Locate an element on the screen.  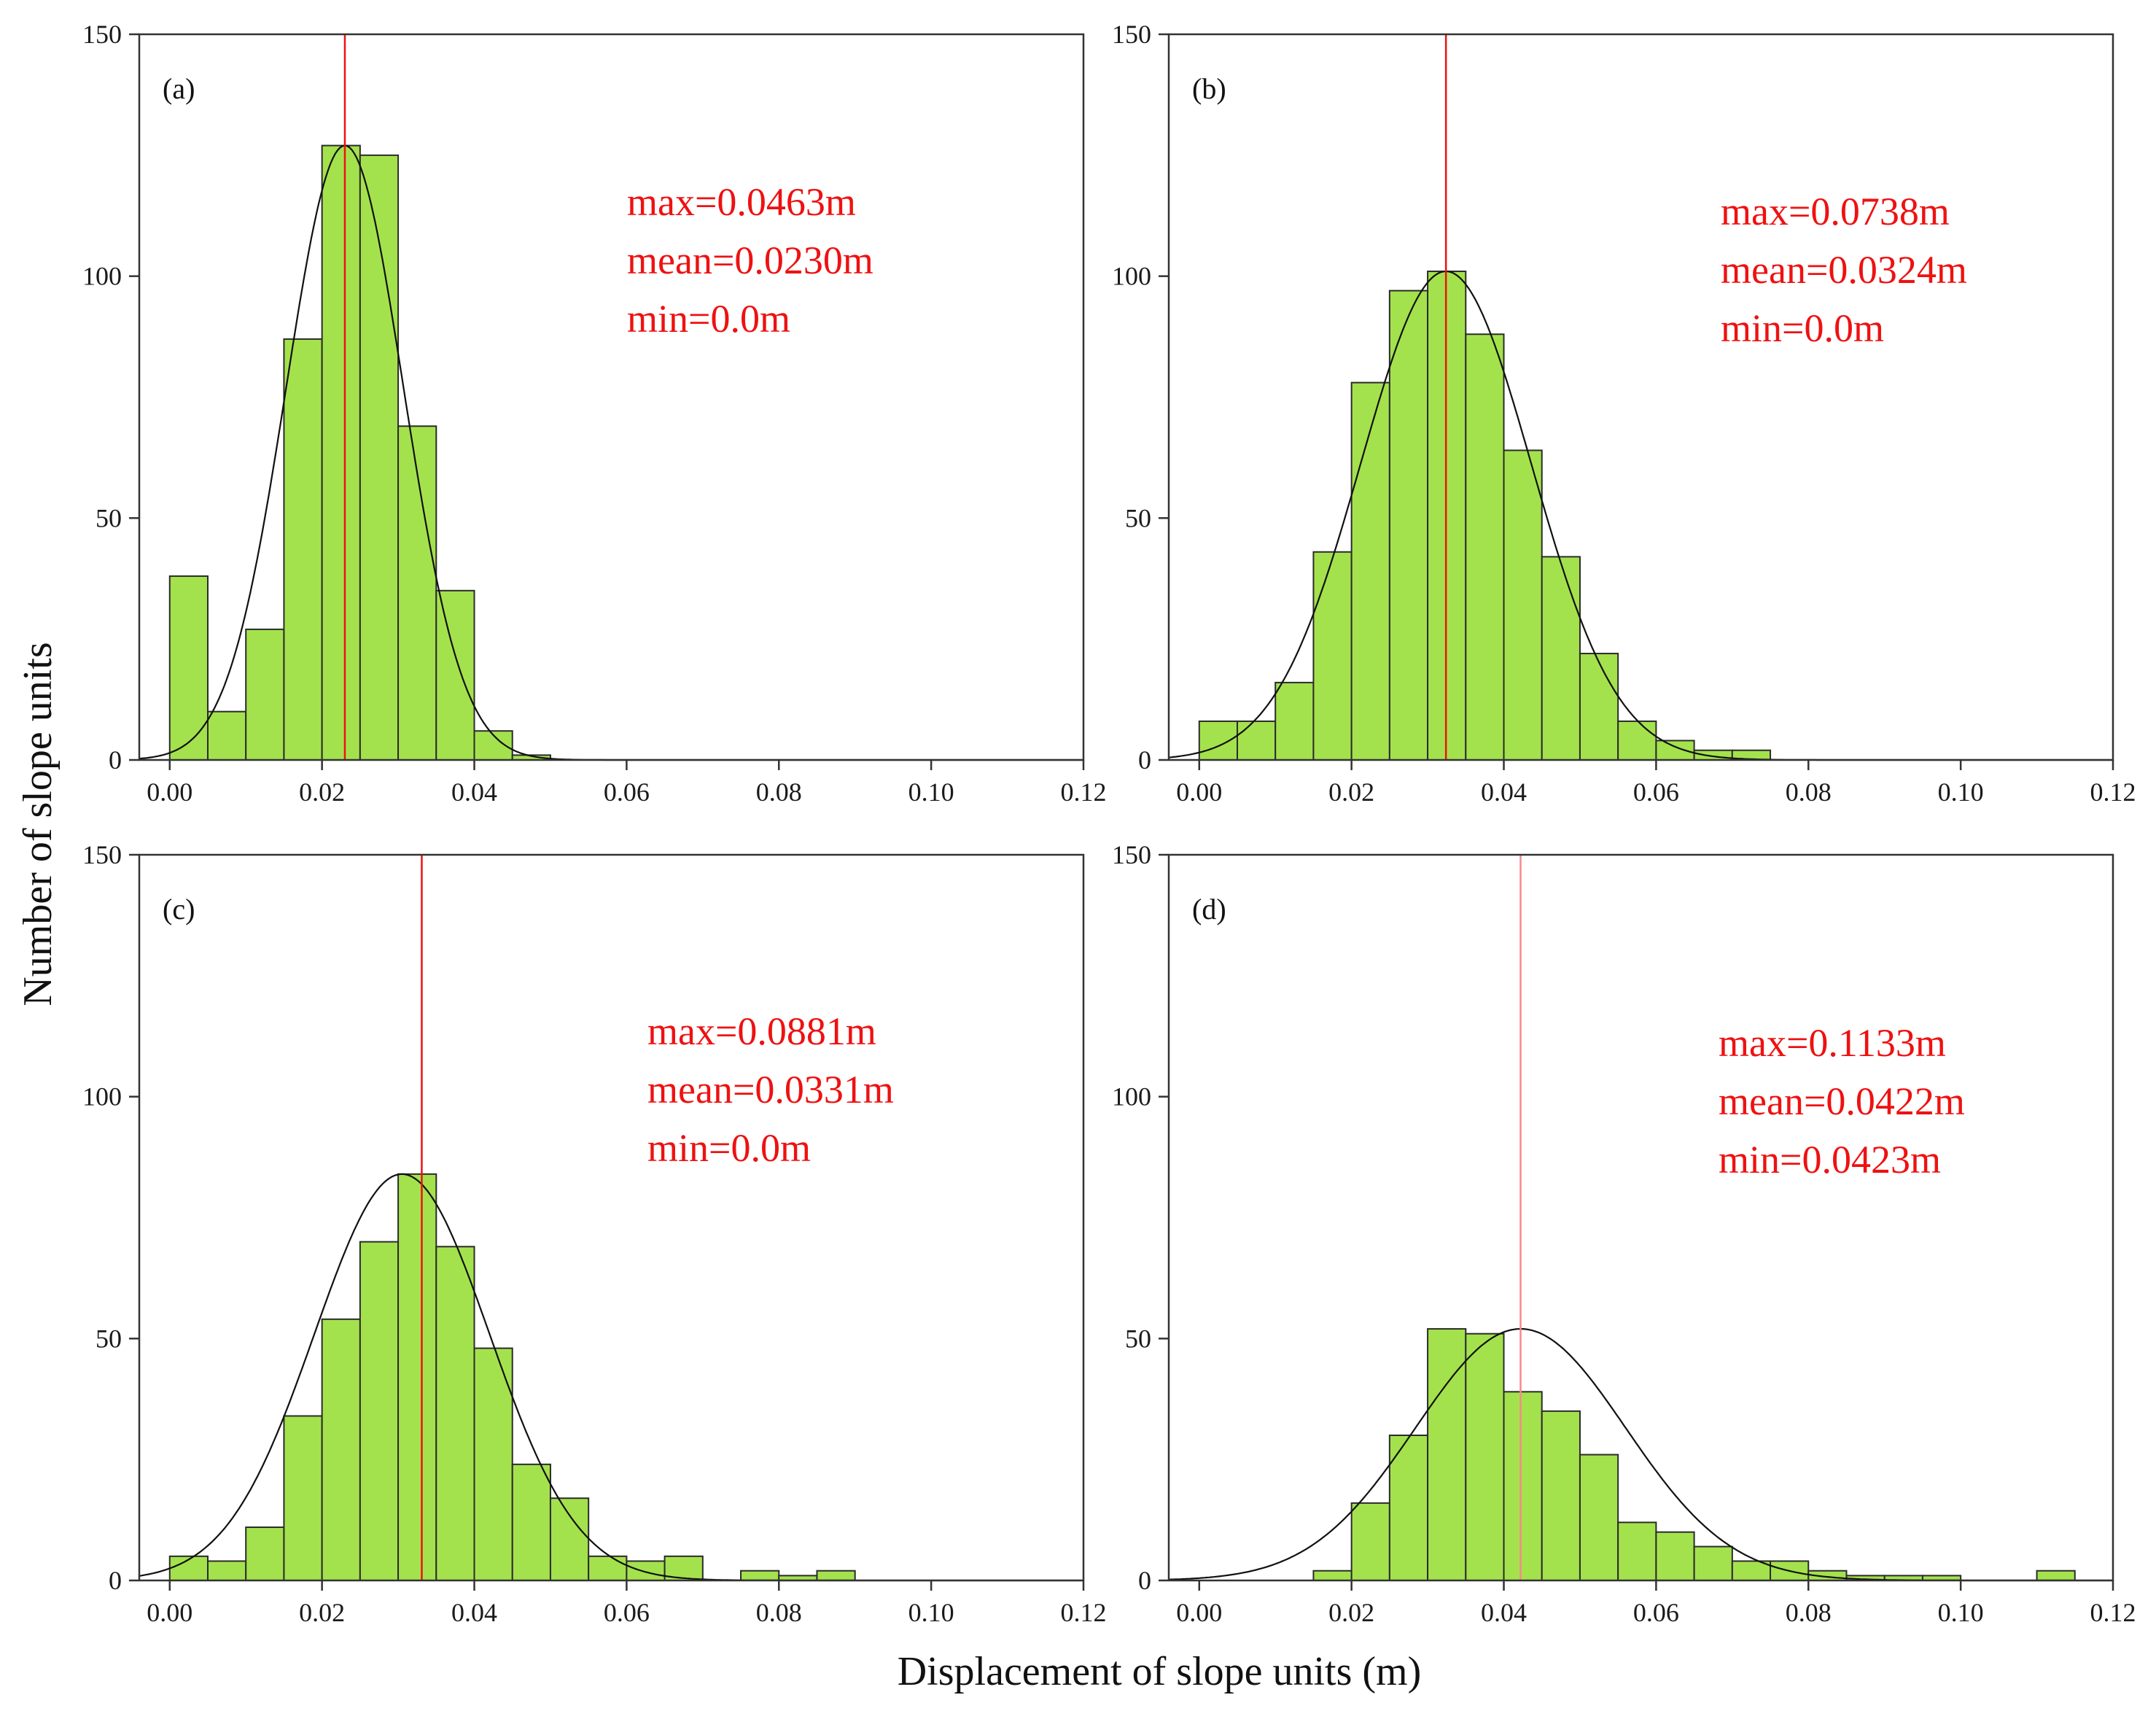
stat-min: min=0.0423m is located at coordinates (1830, 1160).